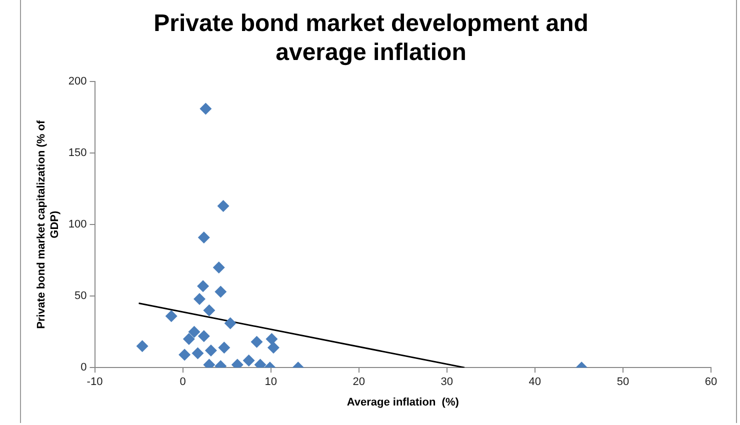  What do you see at coordinates (711, 382) in the screenshot?
I see `x-tick-label: 60` at bounding box center [711, 382].